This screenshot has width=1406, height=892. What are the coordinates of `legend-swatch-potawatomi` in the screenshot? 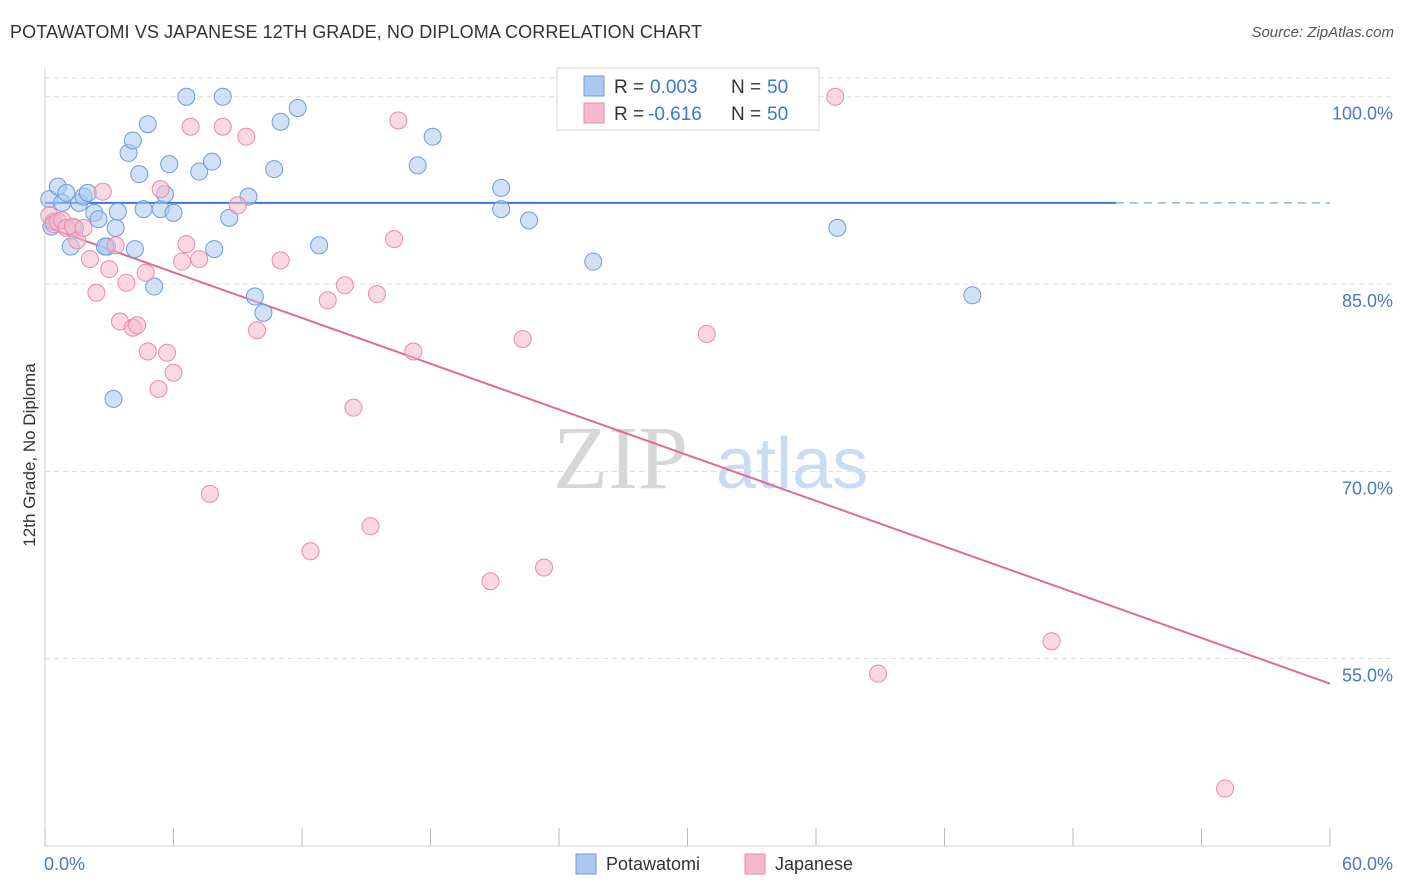 It's located at (594, 86).